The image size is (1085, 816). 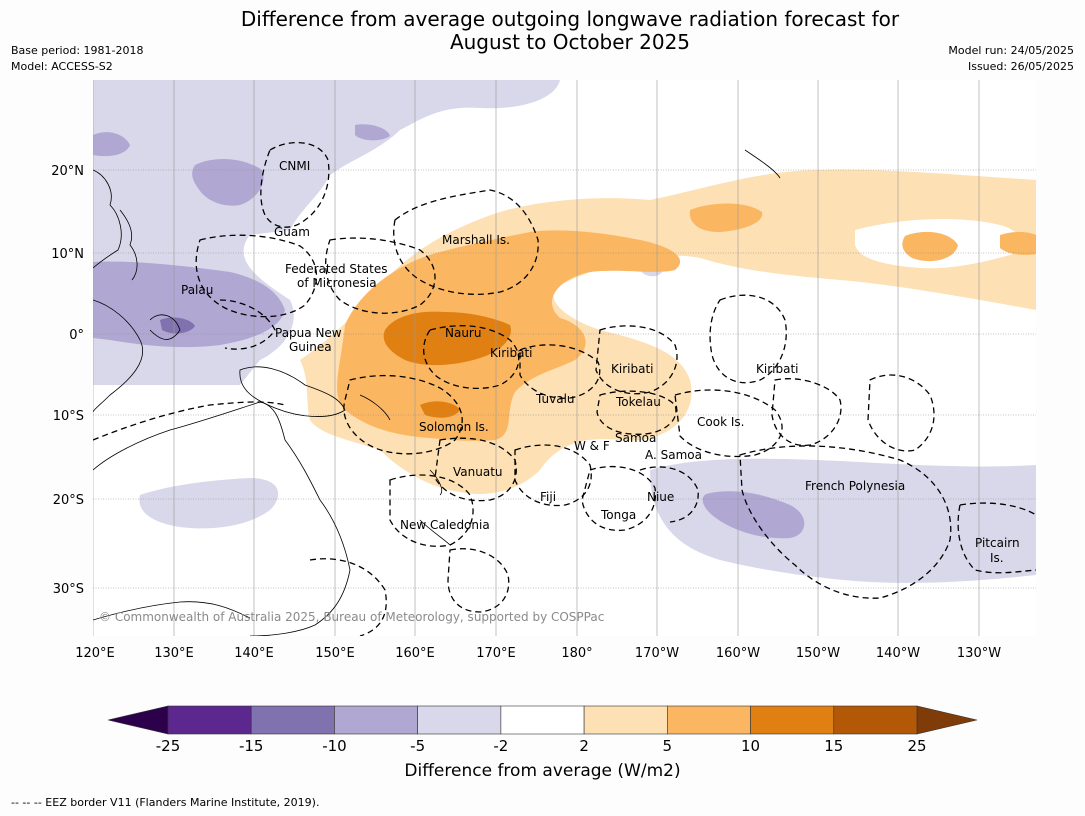 What do you see at coordinates (542, 771) in the screenshot?
I see `colorbar-label: Difference from average (W/m2)` at bounding box center [542, 771].